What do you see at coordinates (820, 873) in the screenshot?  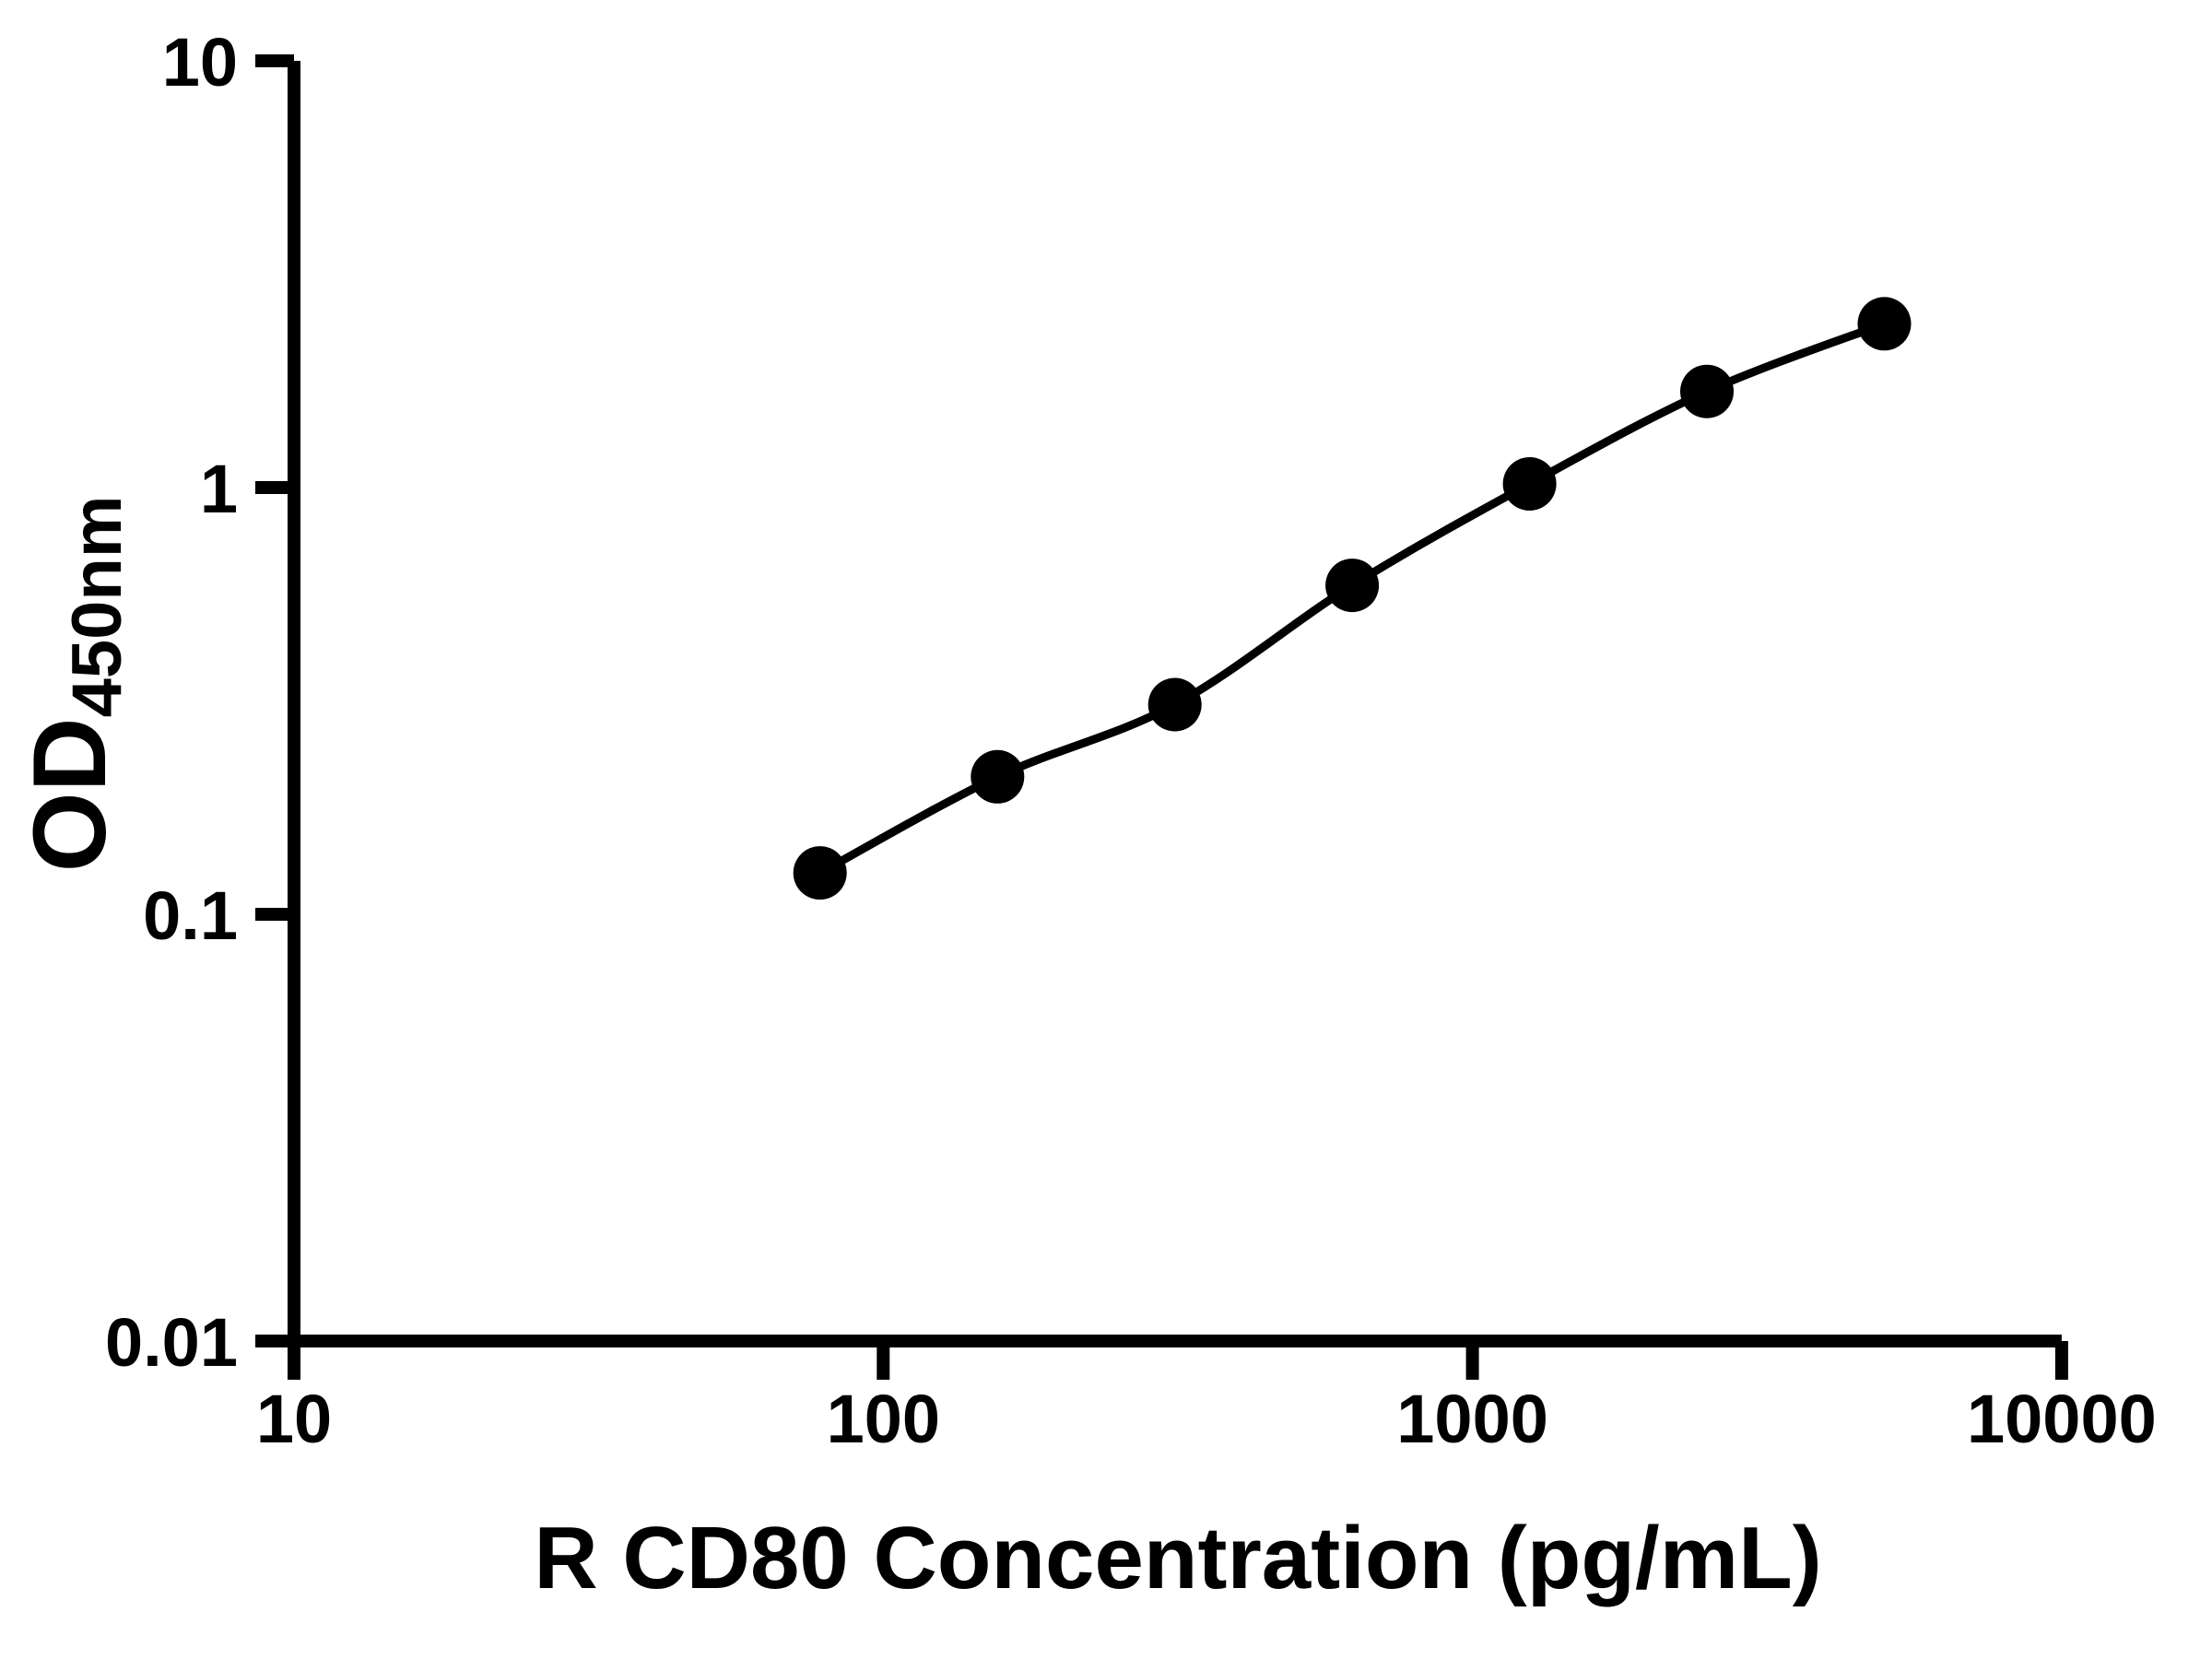 I see `data-point-78.1` at bounding box center [820, 873].